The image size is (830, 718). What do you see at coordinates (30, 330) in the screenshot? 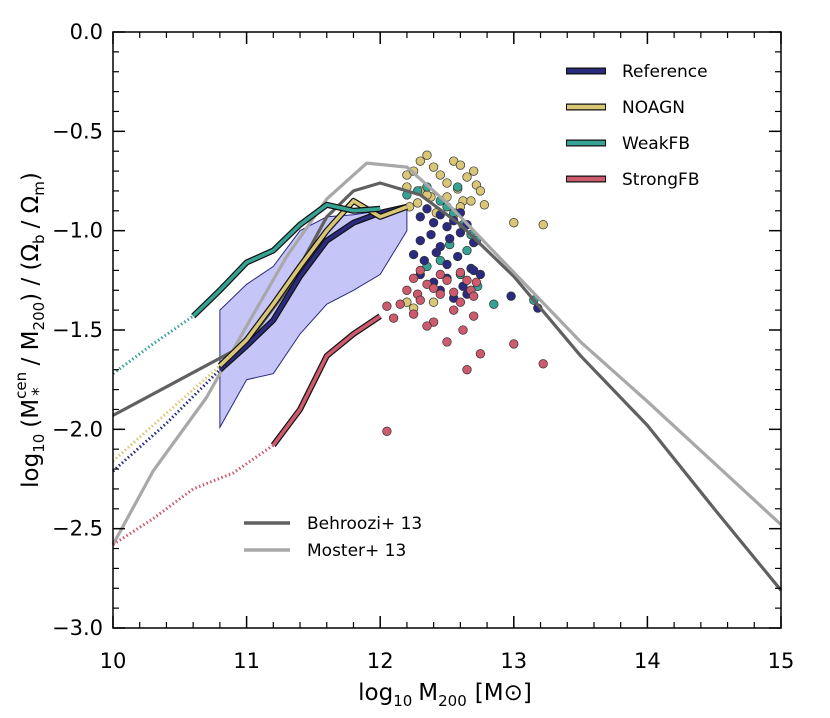
I see `y-axis-label: log10(Mcen*/ M200) / (Ωb/ Ωm)` at bounding box center [30, 330].